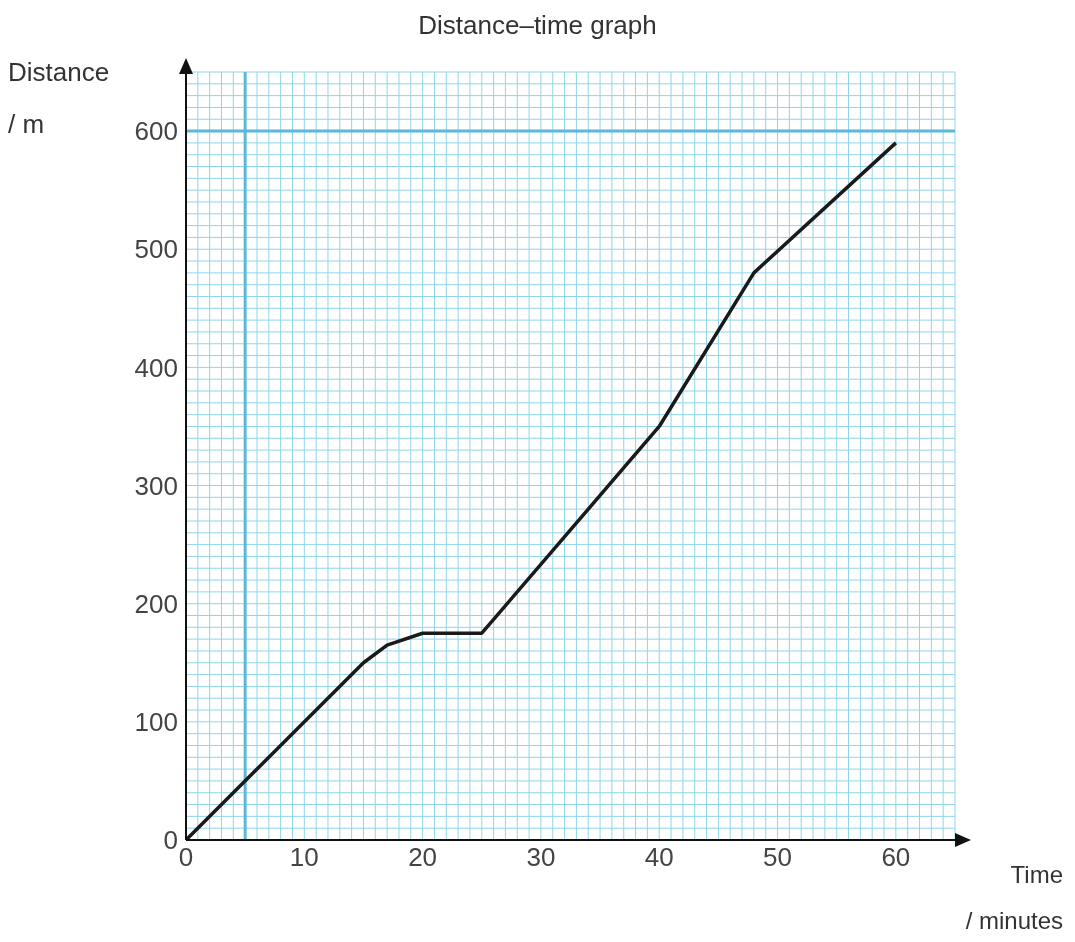 Image resolution: width=1075 pixels, height=942 pixels. What do you see at coordinates (156, 131) in the screenshot?
I see `y-tick-label: 600` at bounding box center [156, 131].